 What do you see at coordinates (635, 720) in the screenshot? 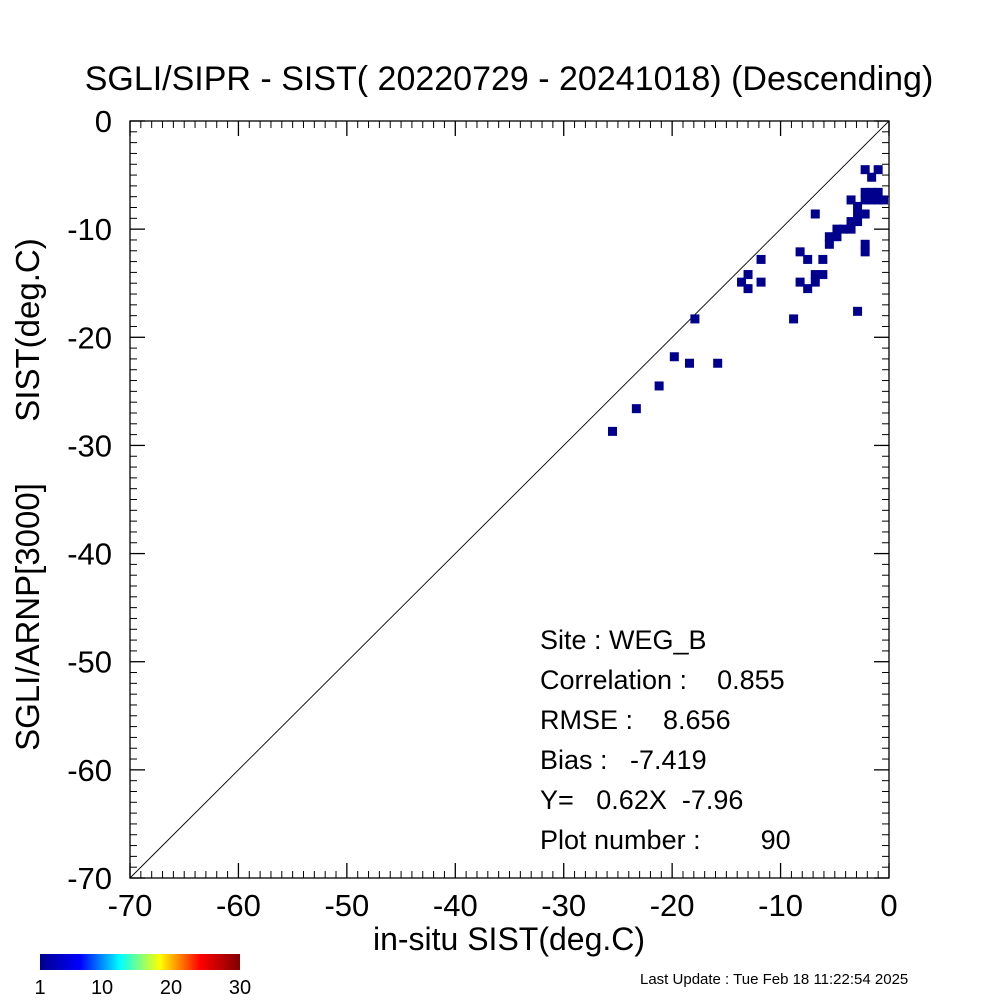
I see `stats-line: RMSE : 8.656` at bounding box center [635, 720].